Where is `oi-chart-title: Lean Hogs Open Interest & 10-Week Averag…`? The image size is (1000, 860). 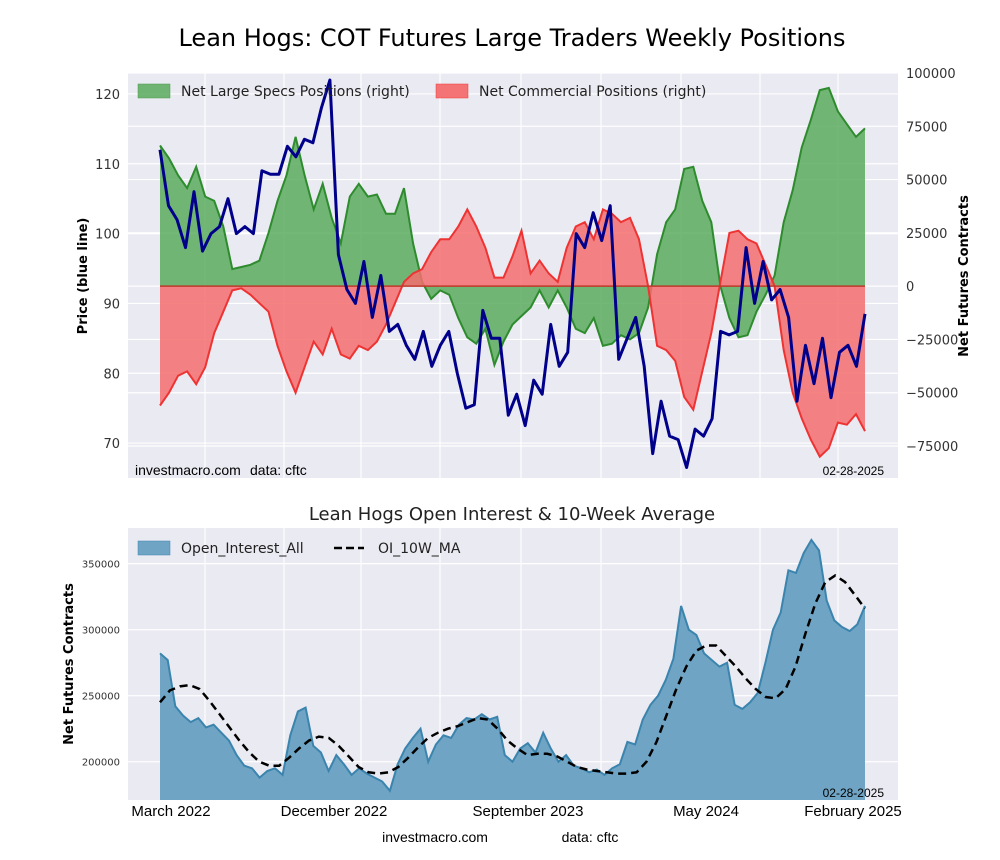
oi-chart-title: Lean Hogs Open Interest & 10-Week Averag… is located at coordinates (512, 514).